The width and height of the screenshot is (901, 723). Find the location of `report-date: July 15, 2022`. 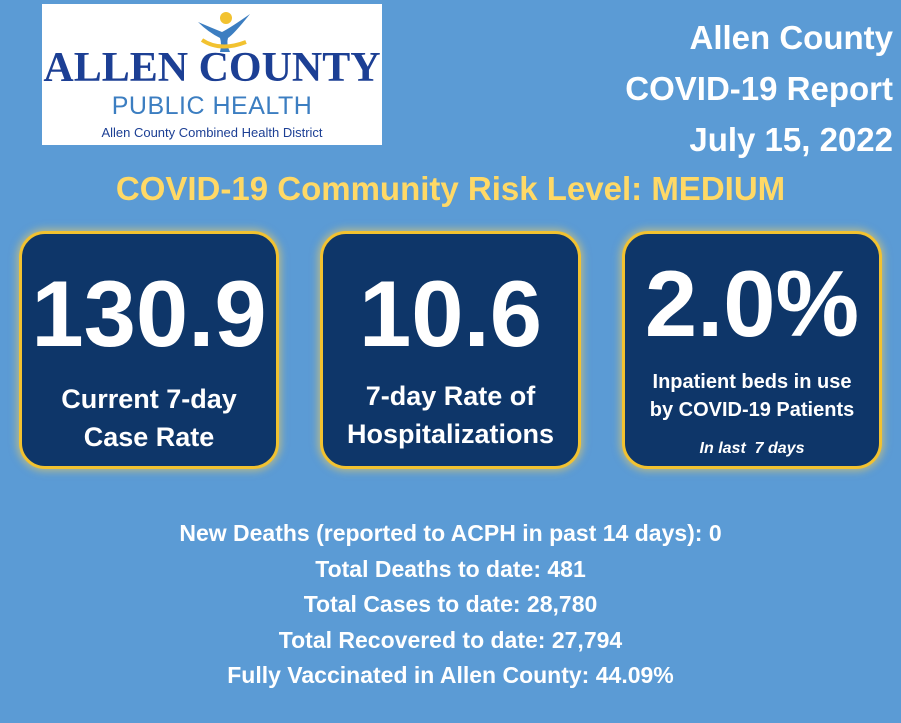

report-date: July 15, 2022 is located at coordinates (791, 139).